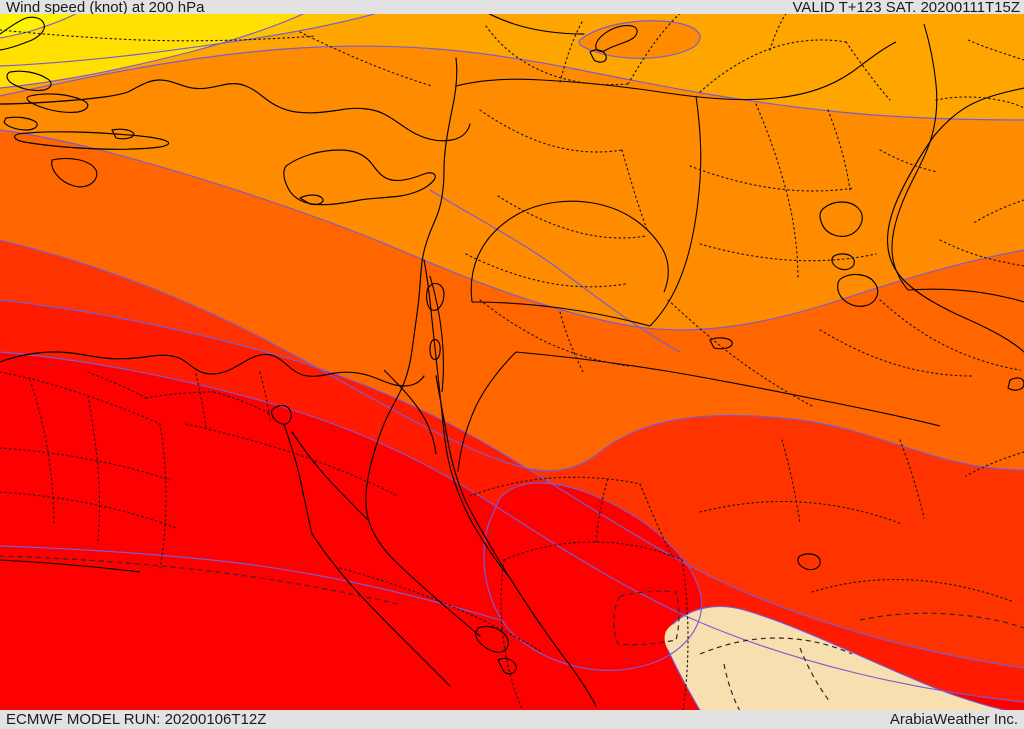  I want to click on coastline-crete, so click(92, 140).